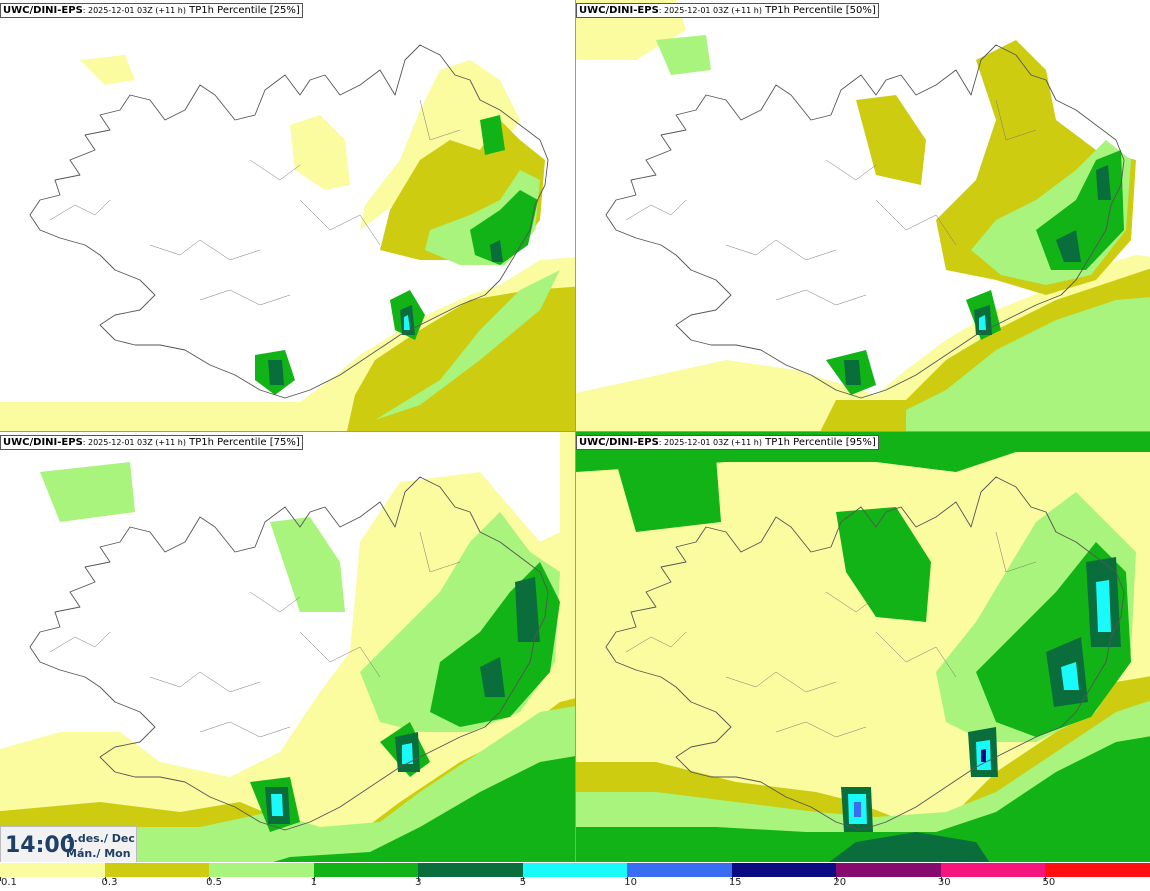 The height and width of the screenshot is (891, 1150). I want to click on field-label: TP1h Percentile [50%], so click(818, 10).